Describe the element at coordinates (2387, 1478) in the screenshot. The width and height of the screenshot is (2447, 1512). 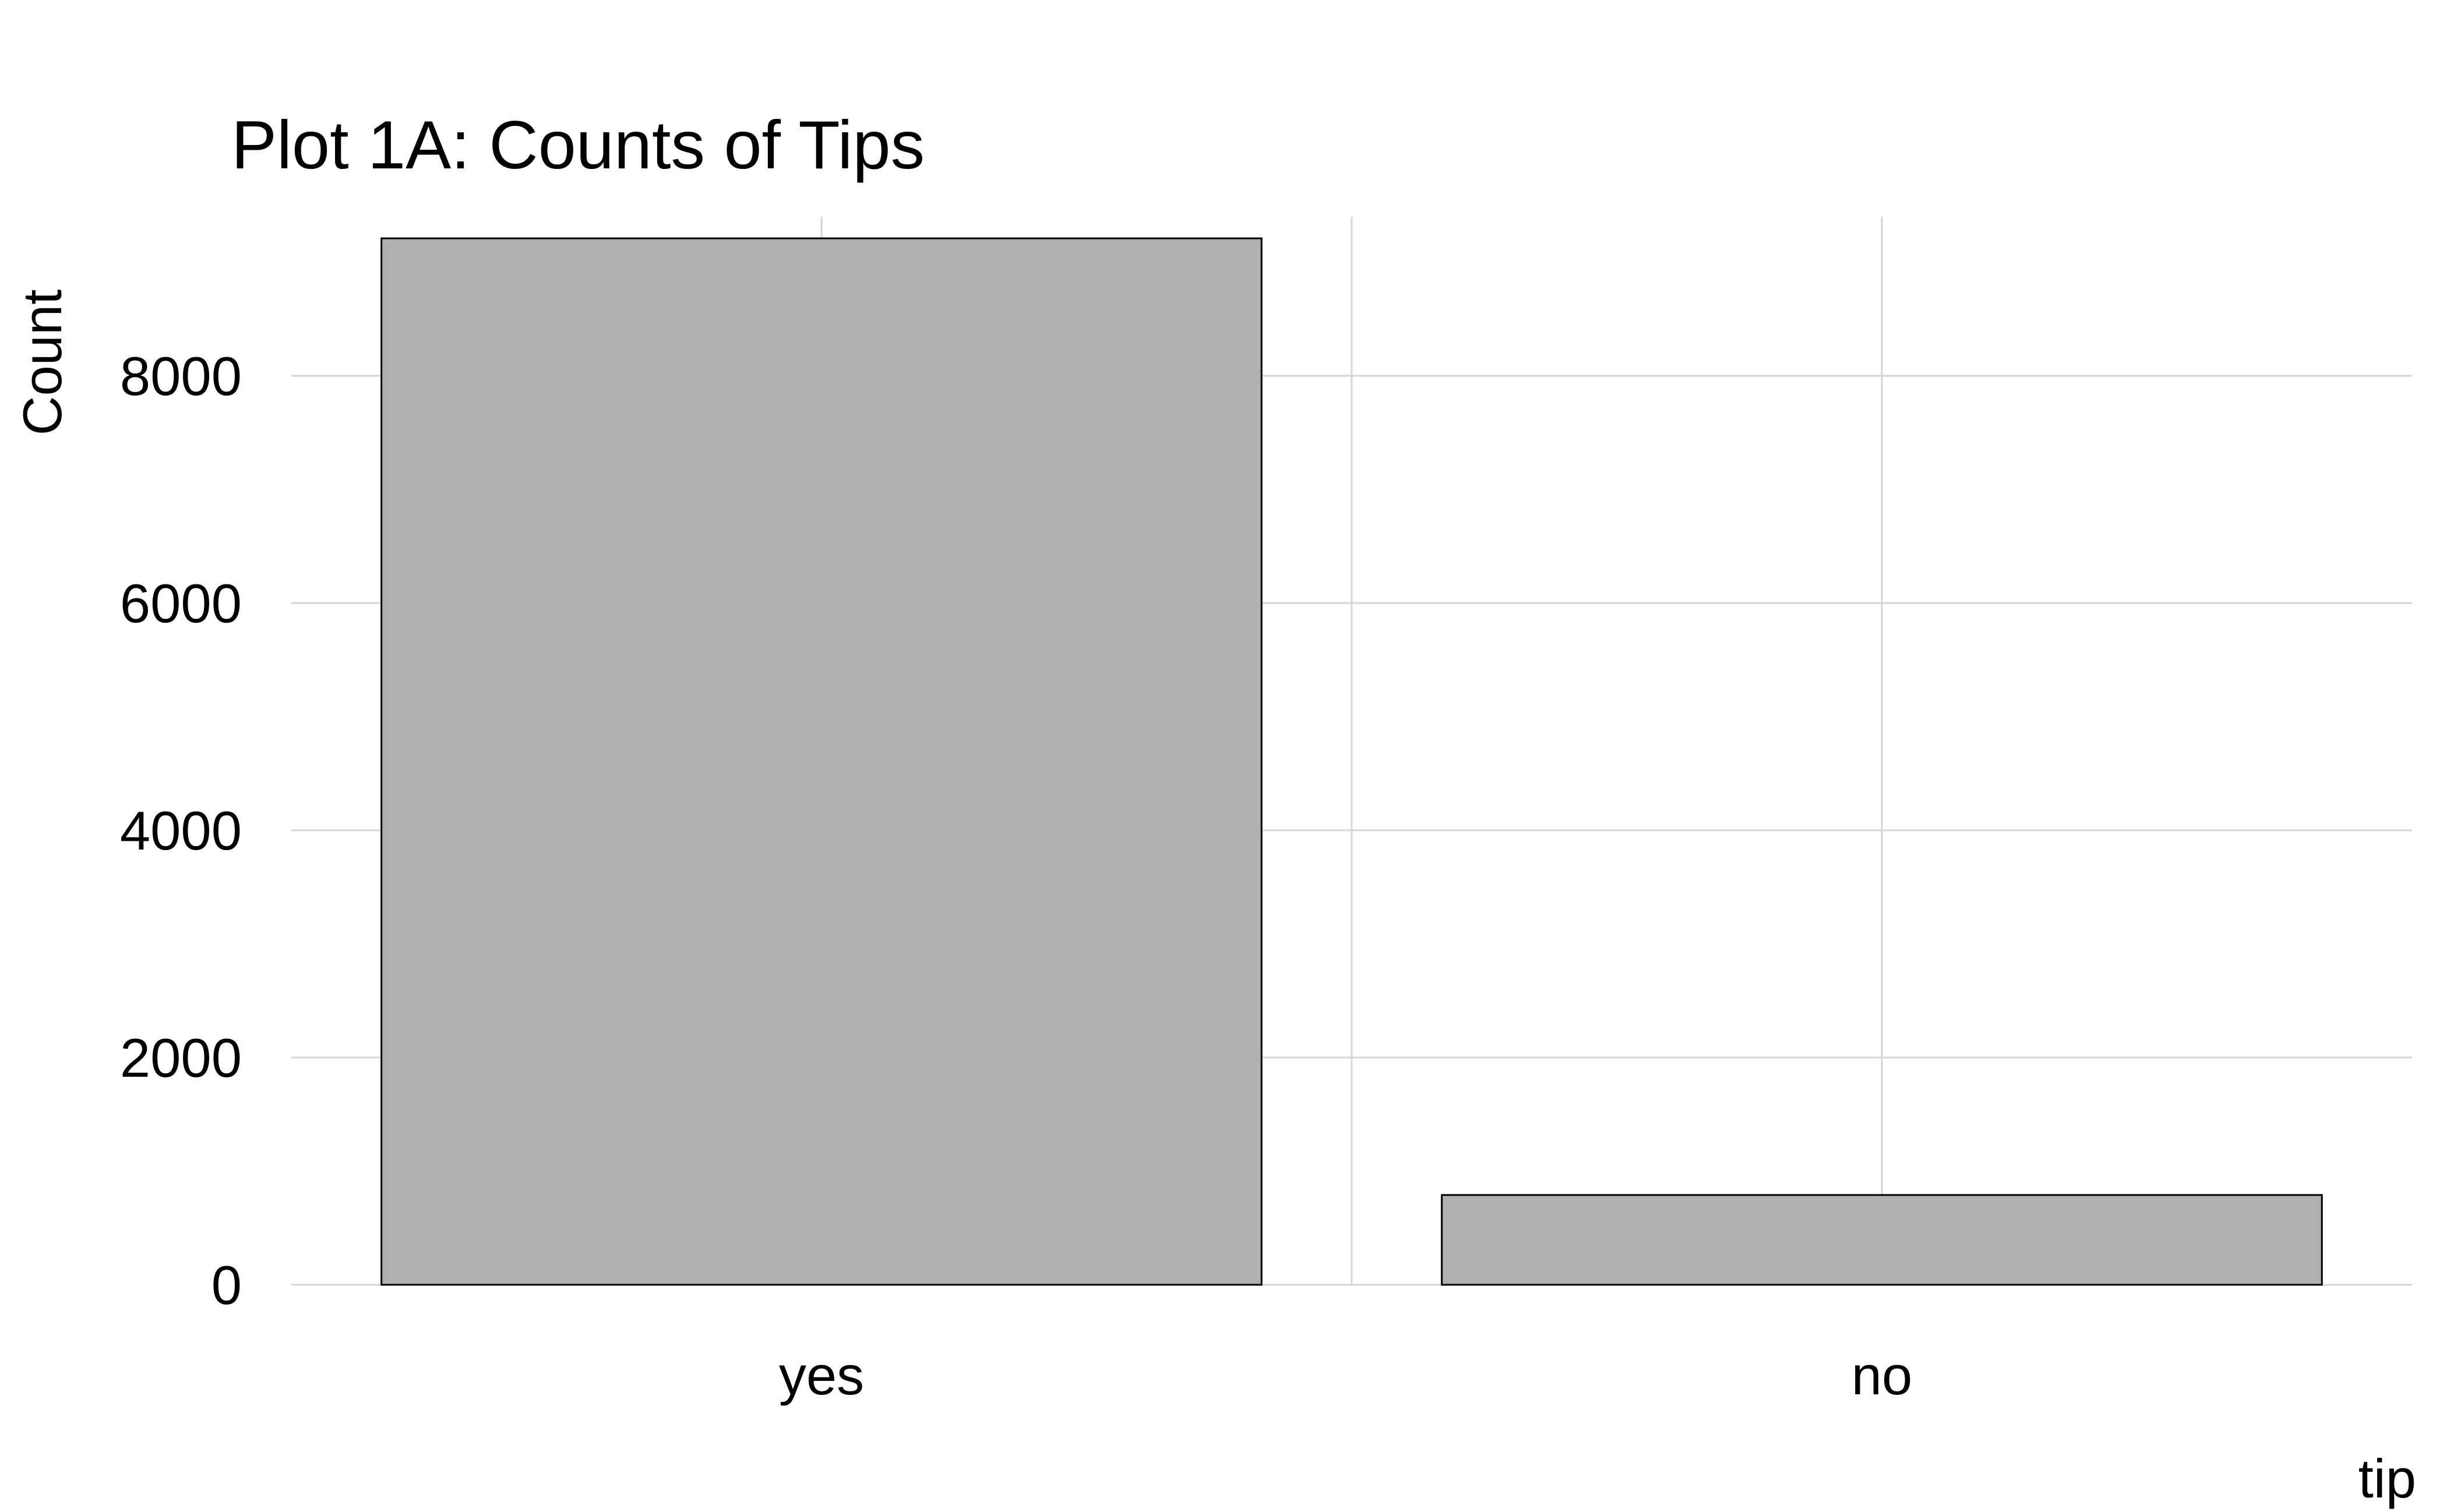
I see `x-axis-title: tip` at that location.